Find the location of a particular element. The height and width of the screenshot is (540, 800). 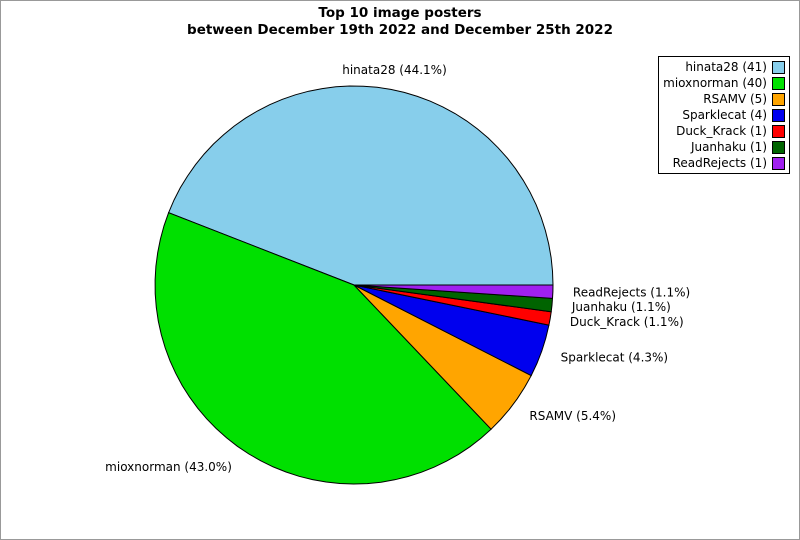

legend-swatch-RSAMV is located at coordinates (778, 99).